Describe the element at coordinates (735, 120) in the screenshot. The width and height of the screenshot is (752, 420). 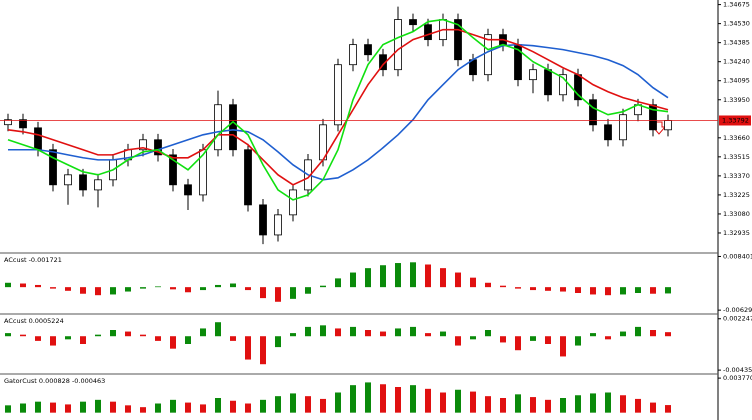
I see `current-price-label: 1.33792` at that location.